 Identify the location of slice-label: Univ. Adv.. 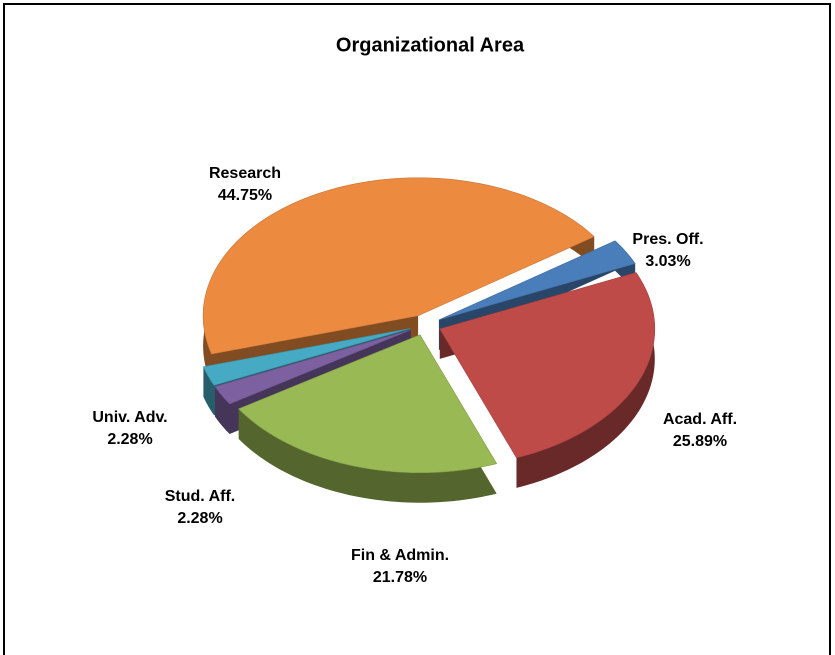
(129, 417).